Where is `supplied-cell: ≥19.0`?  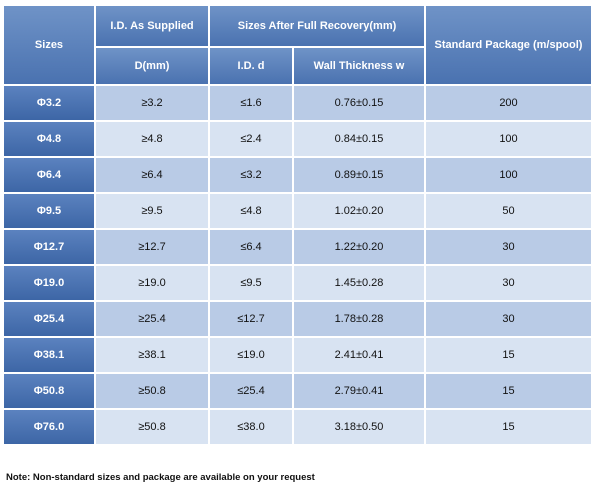 supplied-cell: ≥19.0 is located at coordinates (152, 283).